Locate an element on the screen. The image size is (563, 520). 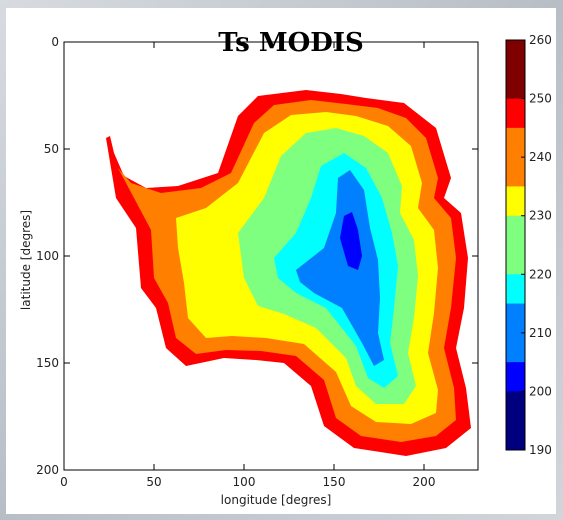
heatmap-region-interior is located at coordinates (340, 268).